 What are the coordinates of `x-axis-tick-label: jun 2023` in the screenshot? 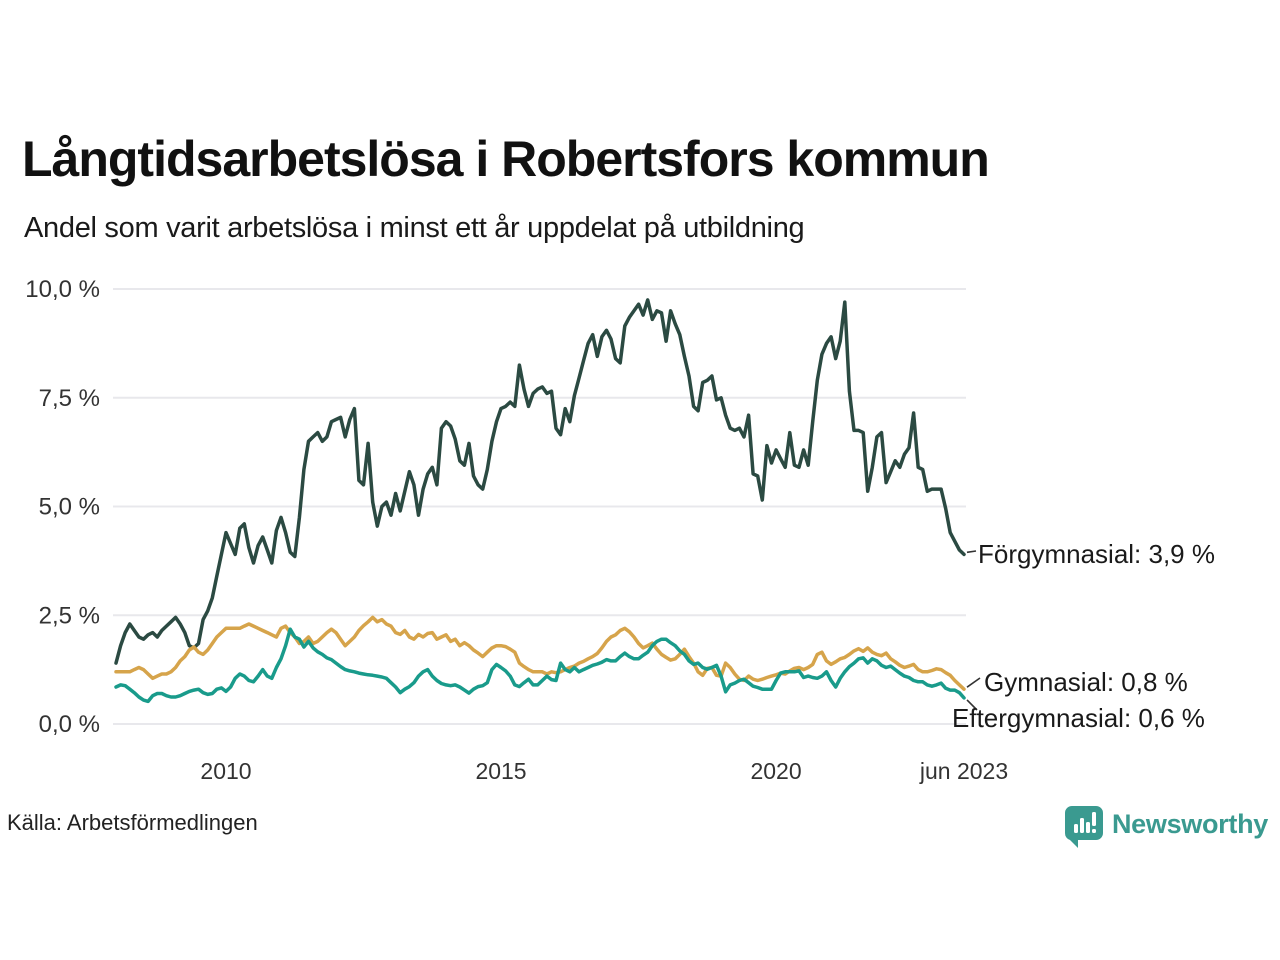 It's located at (963, 771).